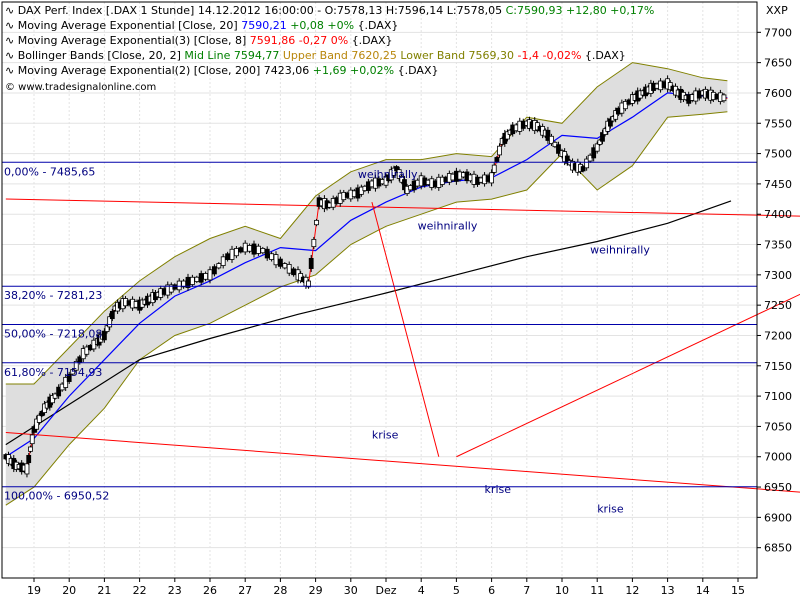 The width and height of the screenshot is (800, 604). Describe the element at coordinates (325, 40) in the screenshot. I see `legend-change: -0,27 0%` at that location.